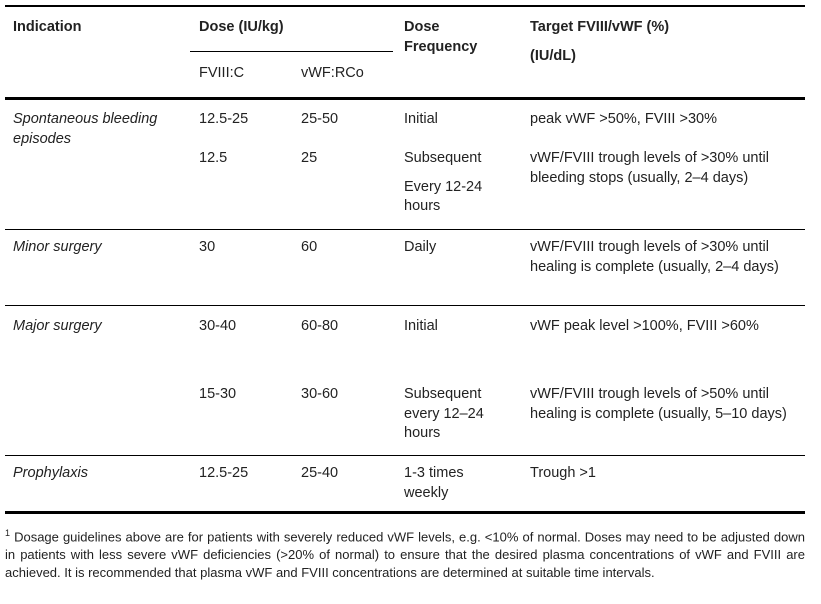 The width and height of the screenshot is (821, 604). What do you see at coordinates (320, 473) in the screenshot?
I see `dose-vwf: 25-40` at bounding box center [320, 473].